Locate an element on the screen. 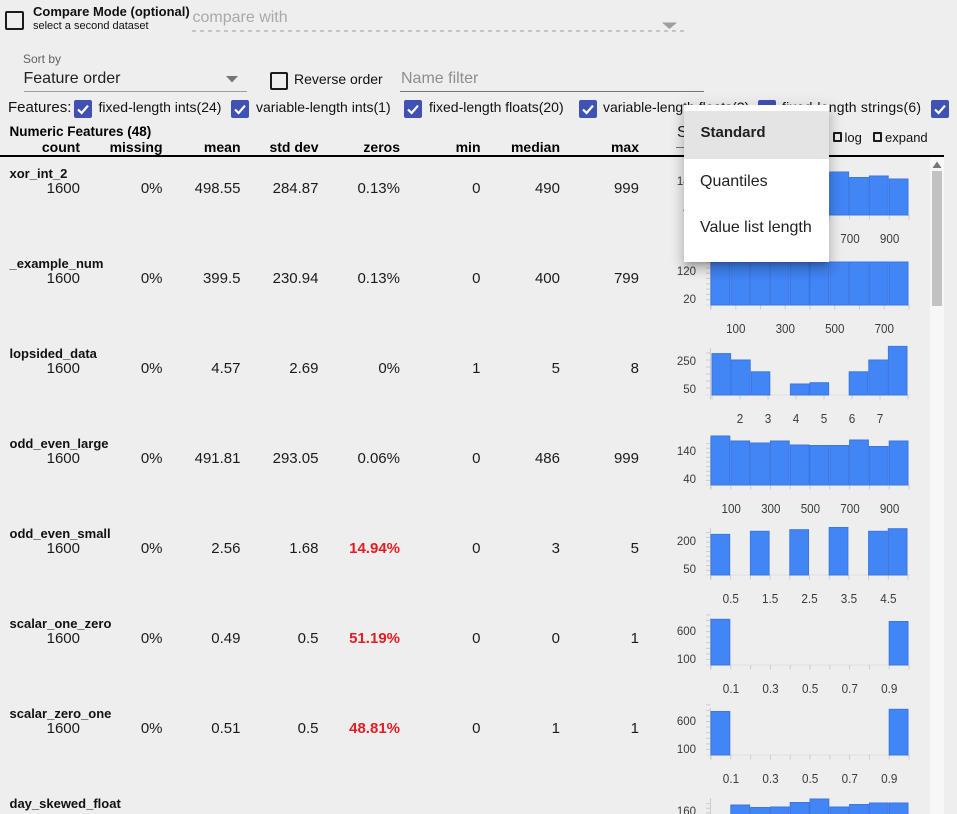 The image size is (957, 814). svg-text: 2 is located at coordinates (740, 418).